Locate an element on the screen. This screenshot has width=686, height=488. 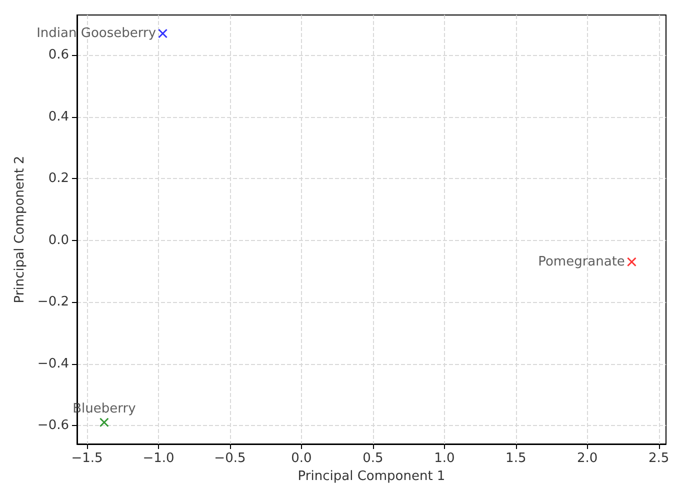
x-tick-label: 0.5 is located at coordinates (373, 458).